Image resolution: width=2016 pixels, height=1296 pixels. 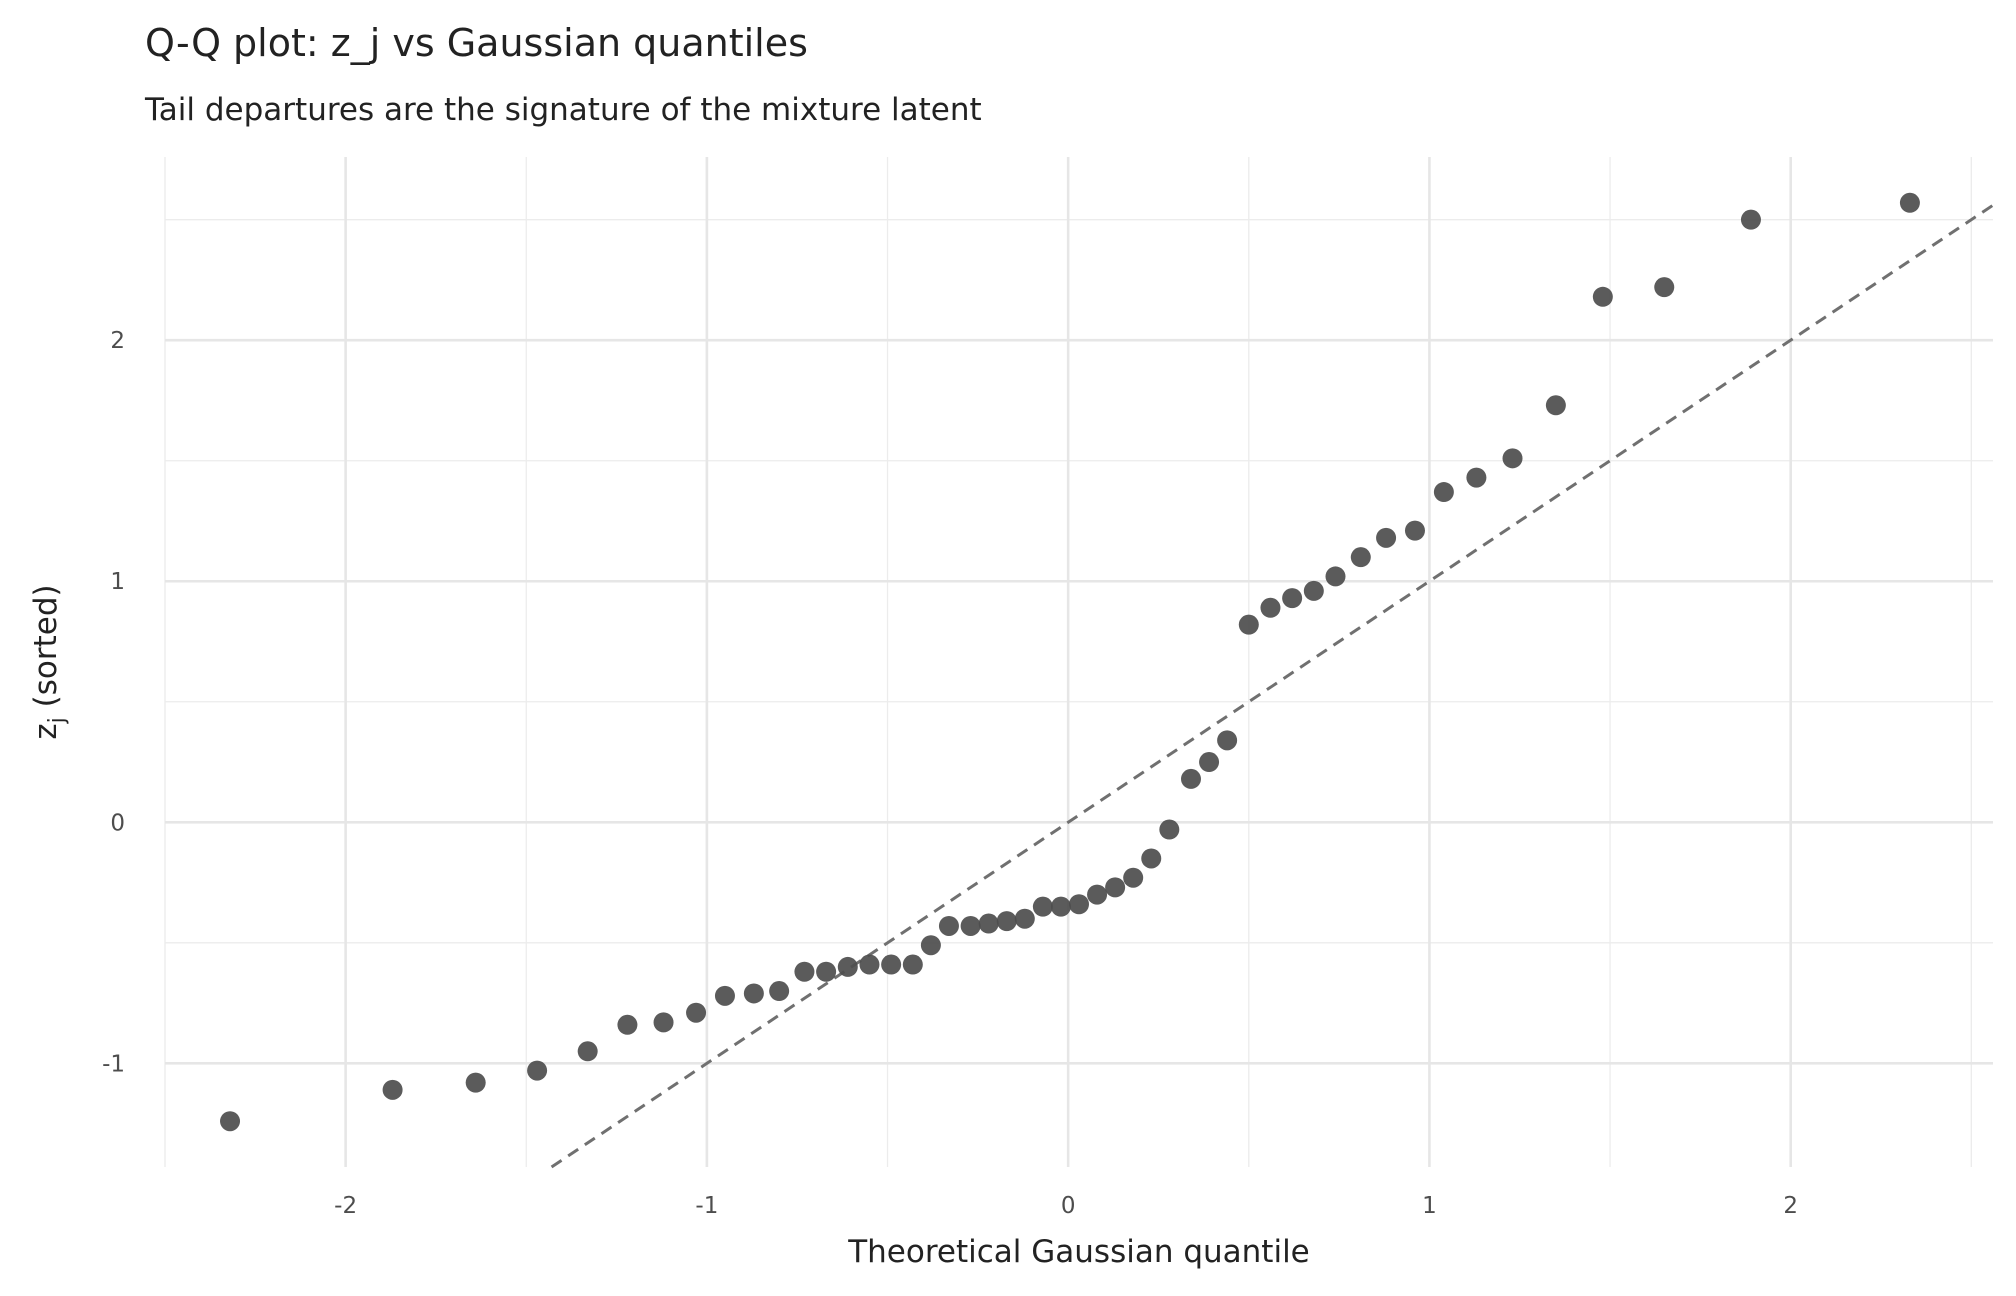 What do you see at coordinates (113, 1064) in the screenshot?
I see `y-tick-label: -1` at bounding box center [113, 1064].